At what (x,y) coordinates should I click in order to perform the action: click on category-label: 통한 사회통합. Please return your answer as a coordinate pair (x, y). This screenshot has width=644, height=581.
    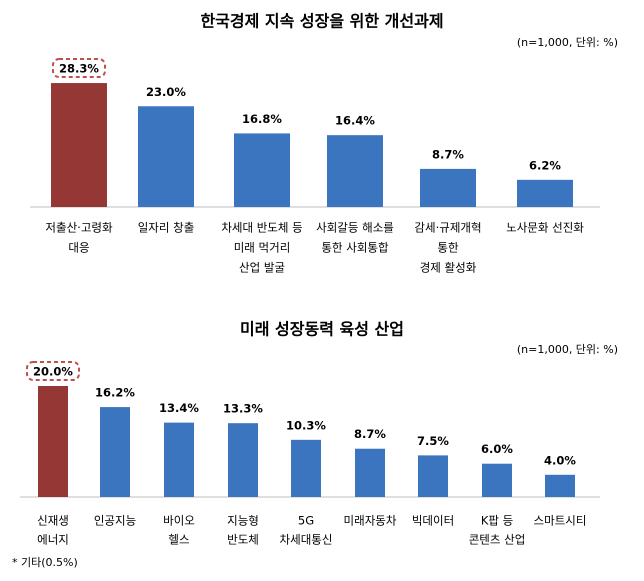
    Looking at the image, I should click on (355, 248).